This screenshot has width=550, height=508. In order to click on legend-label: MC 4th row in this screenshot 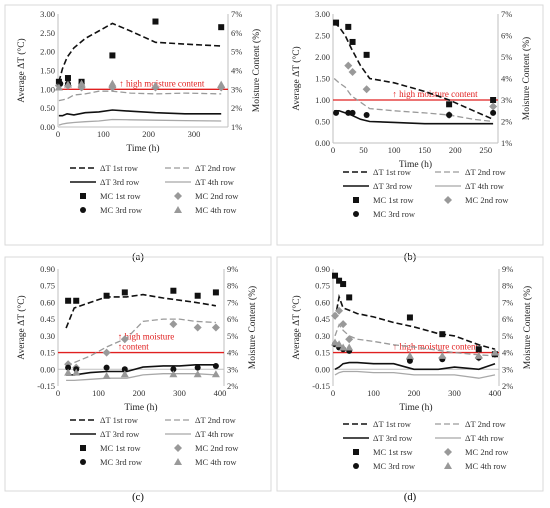, I will do `click(486, 466)`.